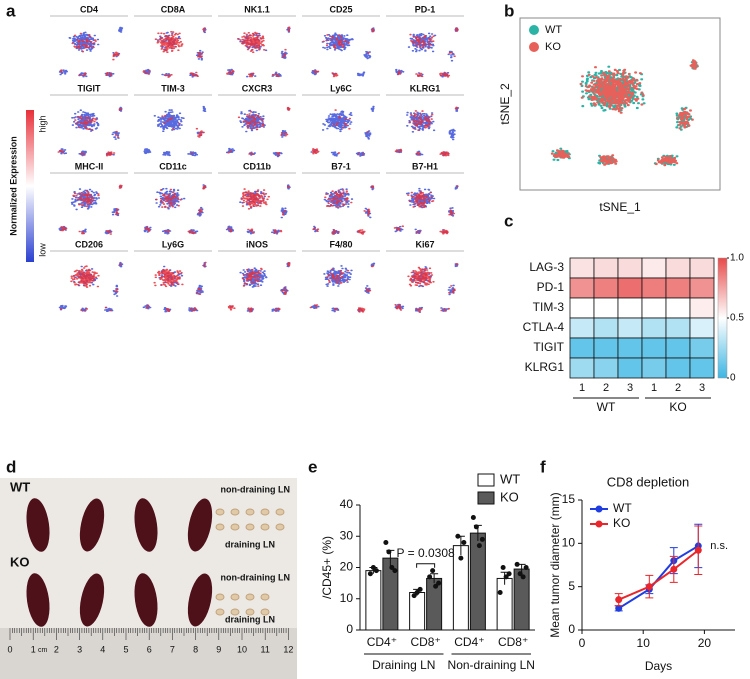 This screenshot has height=679, width=750. I want to click on marker-label: TIGIT, so click(89, 88).